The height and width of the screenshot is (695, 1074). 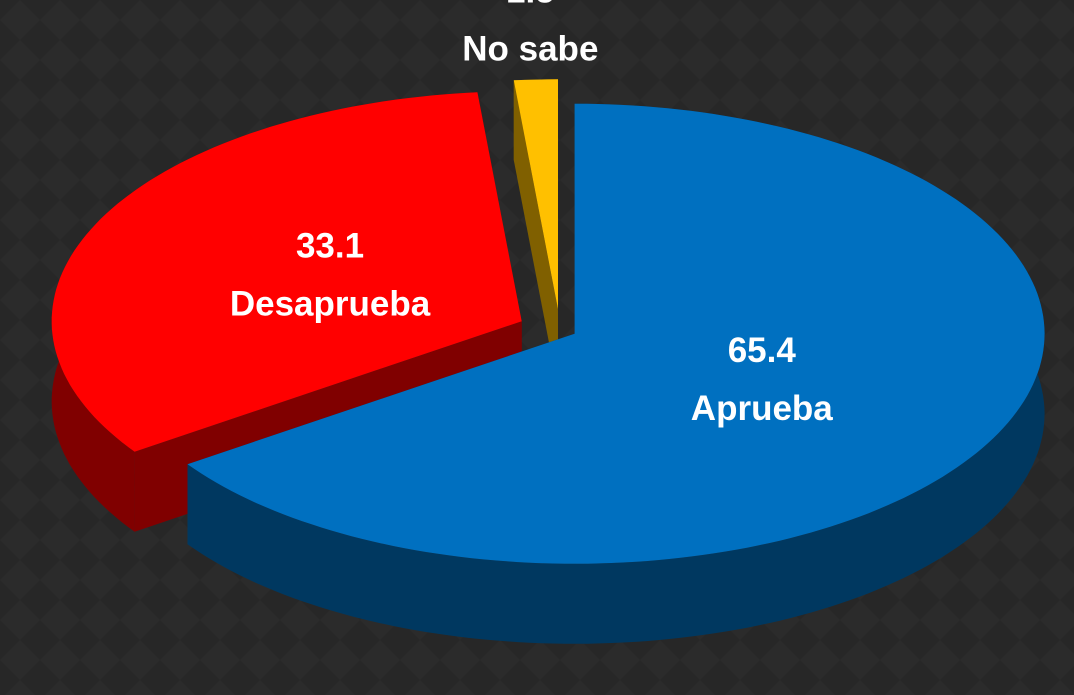 What do you see at coordinates (762, 408) in the screenshot?
I see `category-label: Aprueba` at bounding box center [762, 408].